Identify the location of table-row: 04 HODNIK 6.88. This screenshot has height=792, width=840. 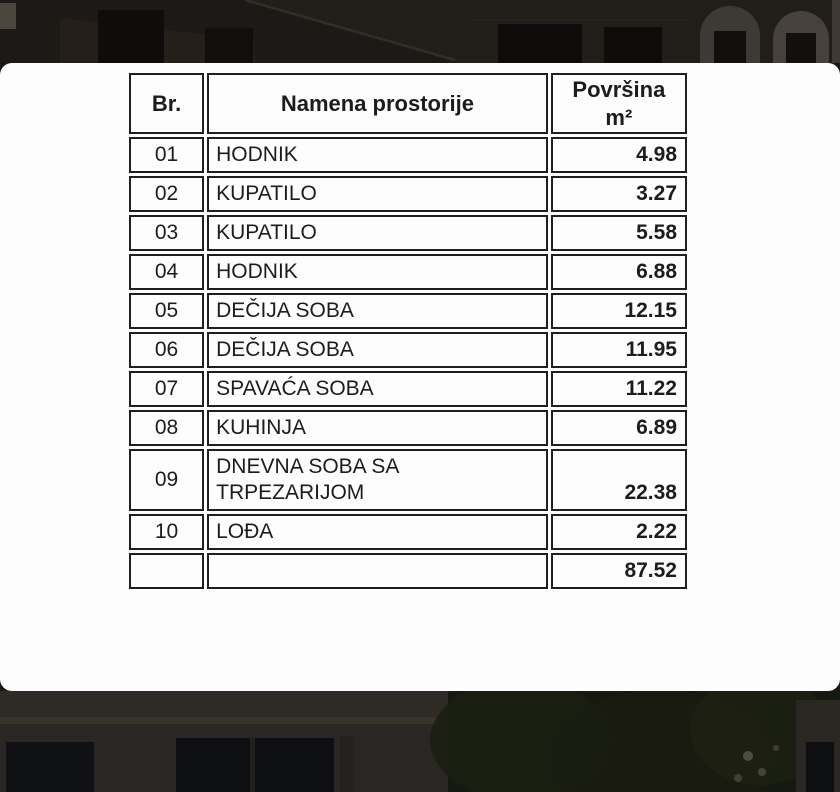
(408, 272).